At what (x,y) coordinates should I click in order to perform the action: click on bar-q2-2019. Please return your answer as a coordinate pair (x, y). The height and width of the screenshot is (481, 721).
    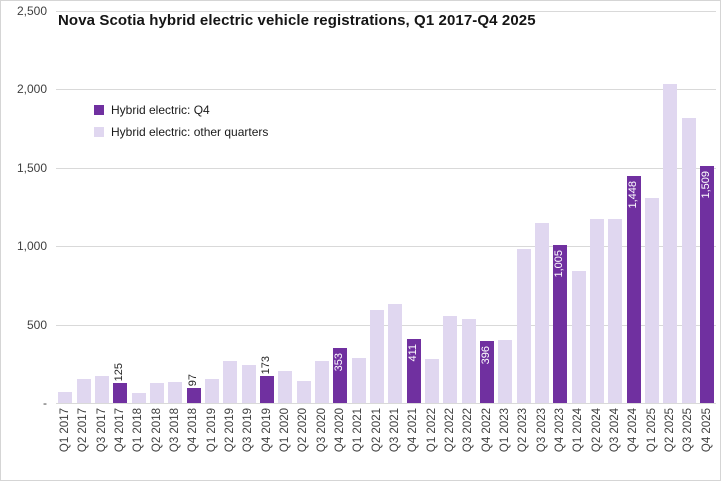
    Looking at the image, I should click on (230, 381).